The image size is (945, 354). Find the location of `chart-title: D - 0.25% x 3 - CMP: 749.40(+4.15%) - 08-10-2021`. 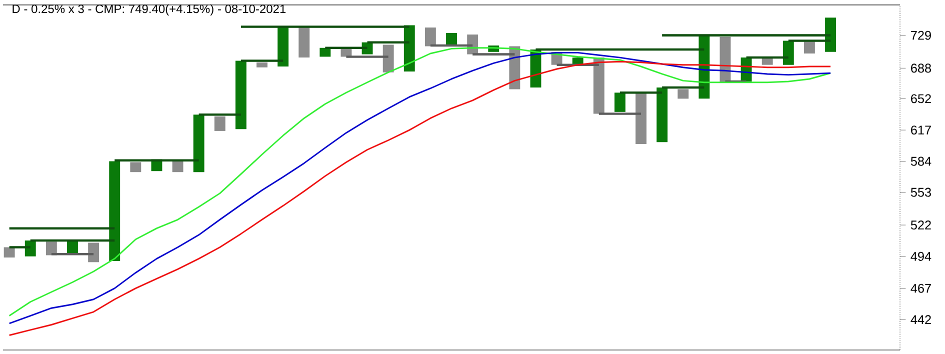

chart-title: D - 0.25% x 3 - CMP: 749.40(+4.15%) - 08-10-2021 is located at coordinates (149, 10).